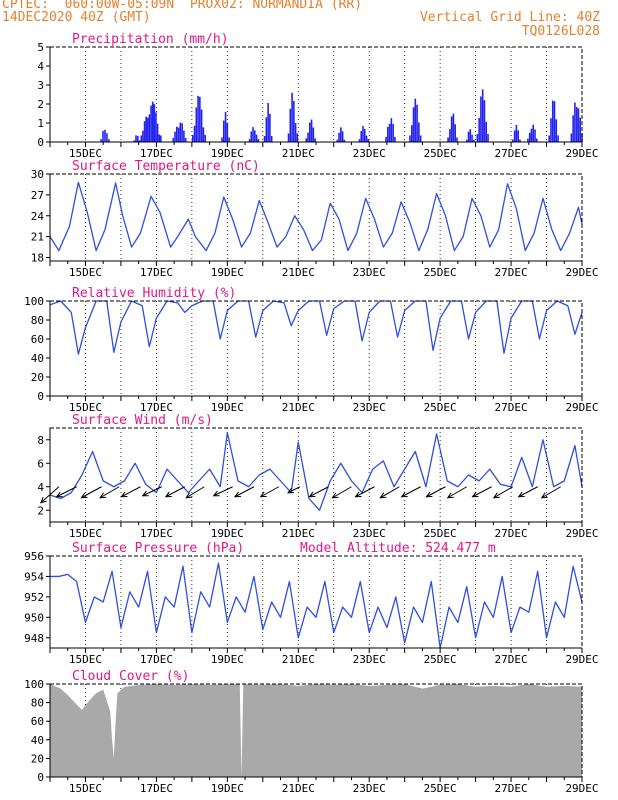  I want to click on x-tick-label: 17DEC, so click(156, 153).